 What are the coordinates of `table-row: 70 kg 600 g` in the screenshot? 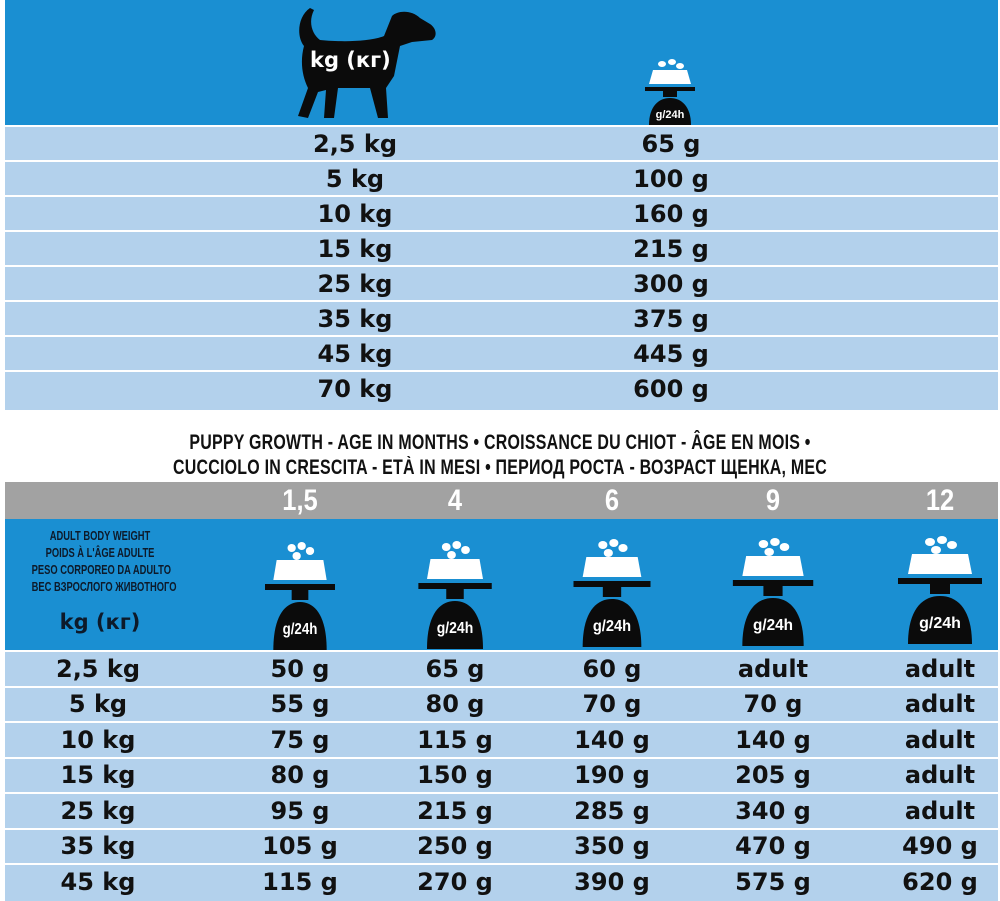 It's located at (501, 387).